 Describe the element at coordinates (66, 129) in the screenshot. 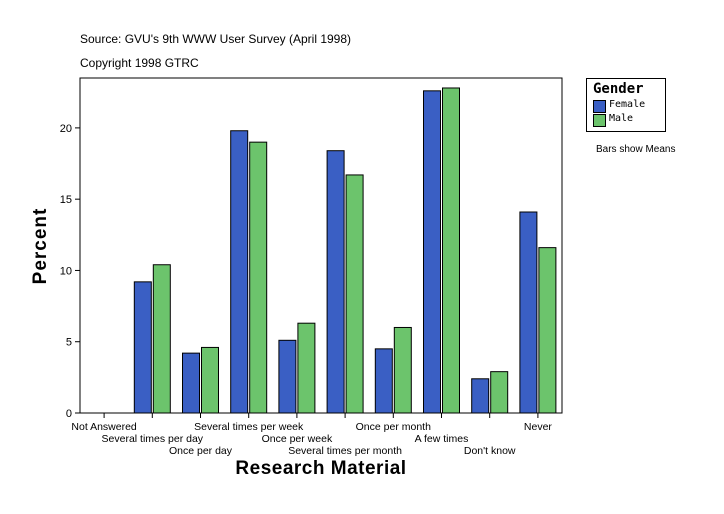

I see `y-tick-label: 20` at that location.